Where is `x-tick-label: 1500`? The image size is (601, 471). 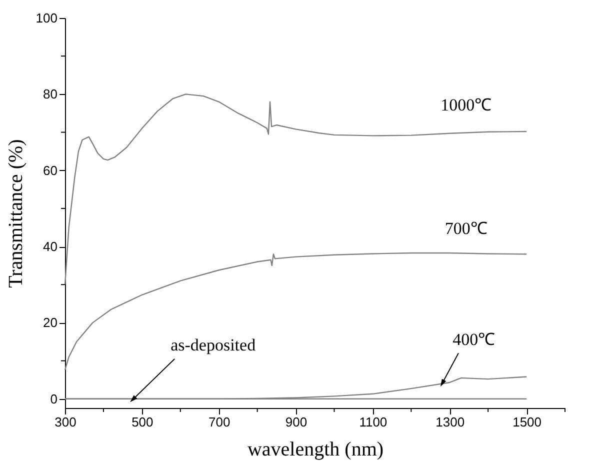 x-tick-label: 1500 is located at coordinates (527, 422).